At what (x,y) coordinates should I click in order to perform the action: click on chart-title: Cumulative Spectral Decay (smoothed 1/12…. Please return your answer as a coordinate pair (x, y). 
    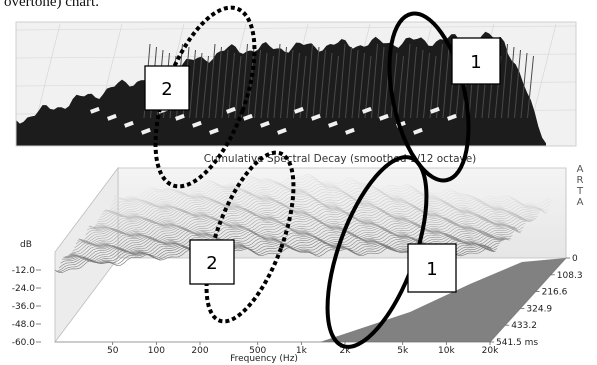
    Looking at the image, I should click on (340, 159).